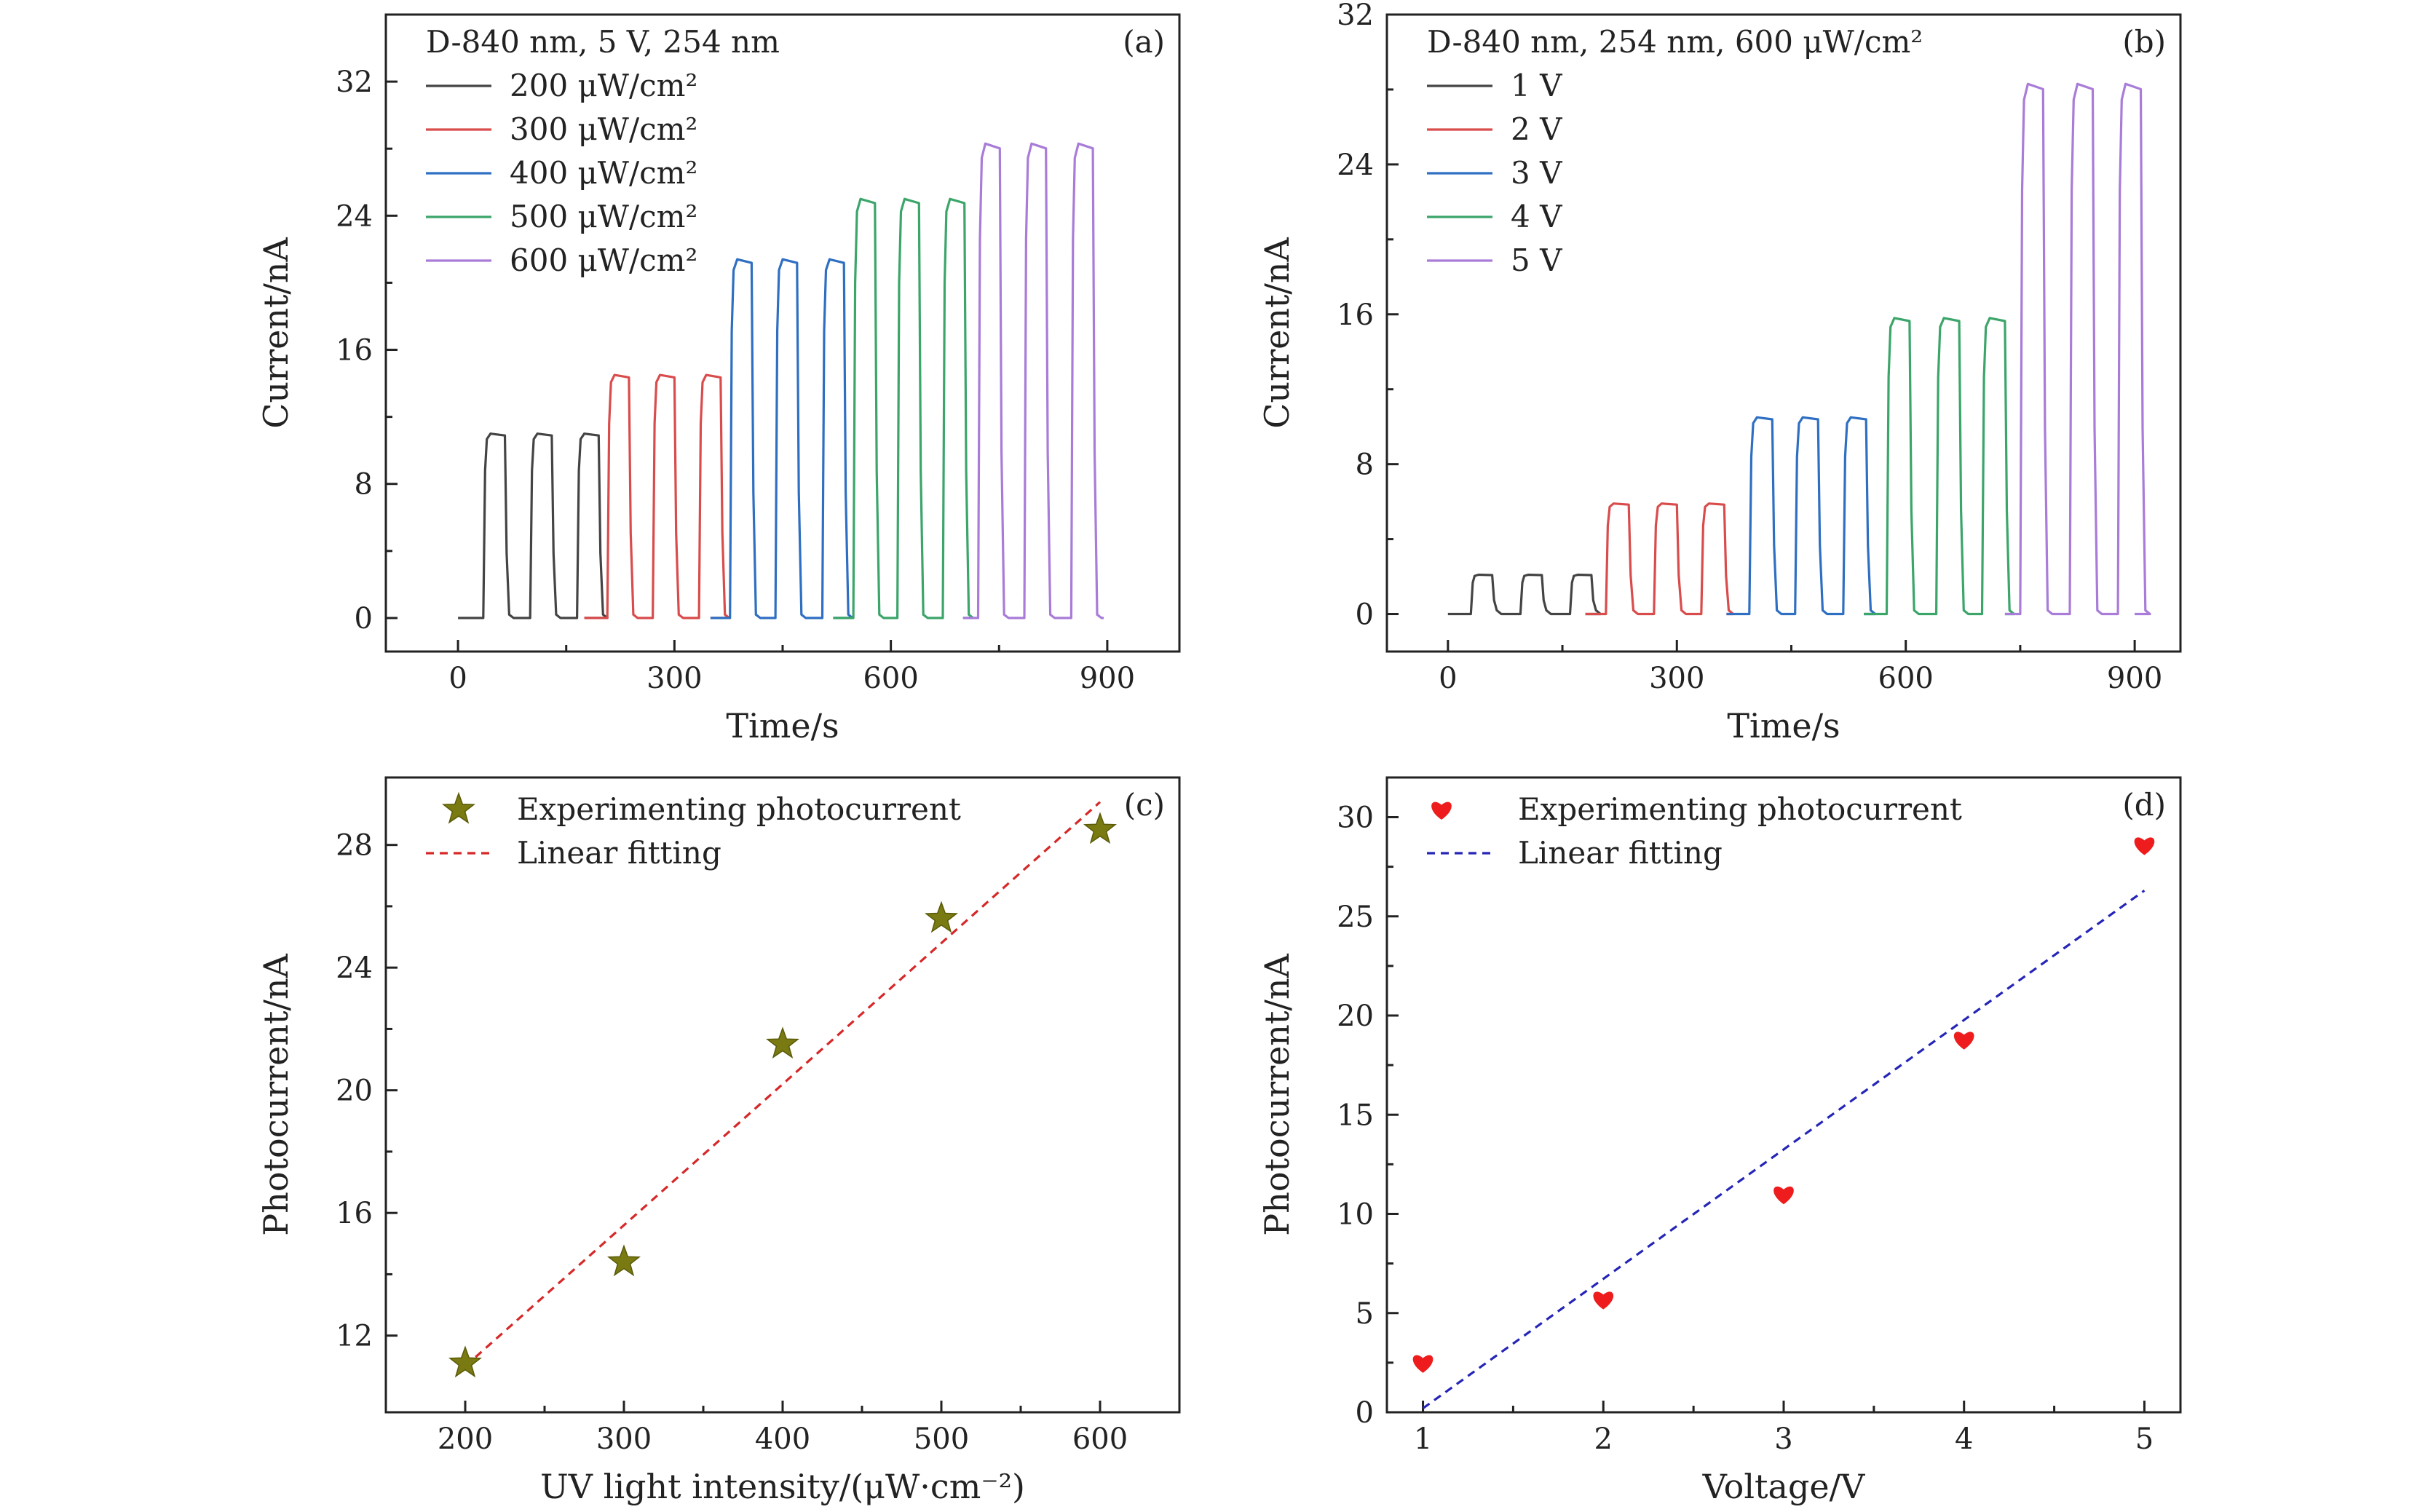  What do you see at coordinates (1783, 1439) in the screenshot?
I see `x-tick-label: 3` at bounding box center [1783, 1439].